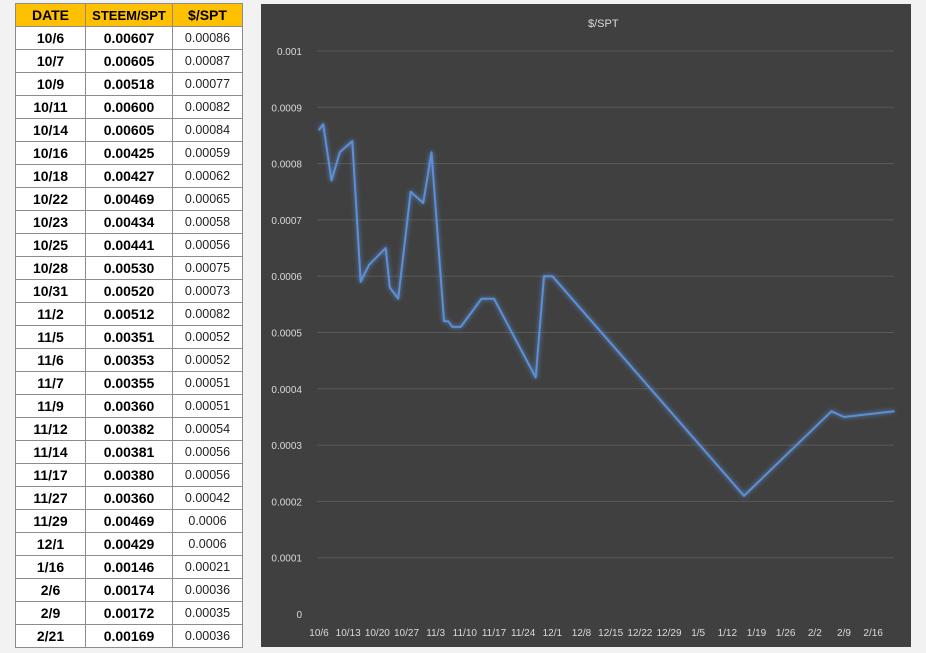 The width and height of the screenshot is (926, 653). I want to click on cell-date: 11/2, so click(50, 314).